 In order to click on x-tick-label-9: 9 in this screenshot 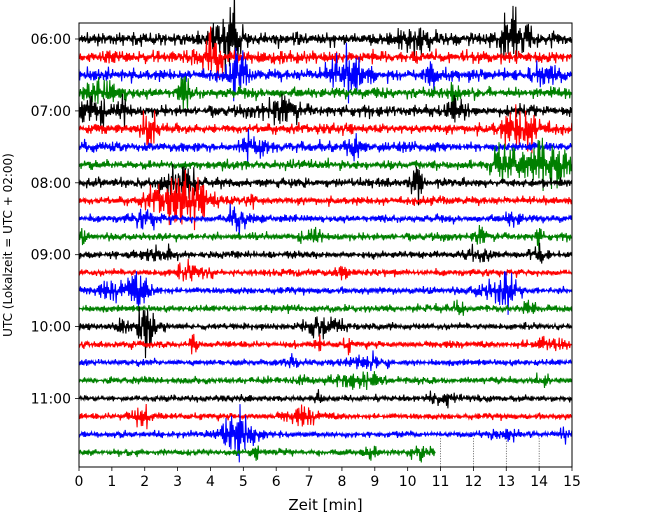, I will do `click(374, 482)`.